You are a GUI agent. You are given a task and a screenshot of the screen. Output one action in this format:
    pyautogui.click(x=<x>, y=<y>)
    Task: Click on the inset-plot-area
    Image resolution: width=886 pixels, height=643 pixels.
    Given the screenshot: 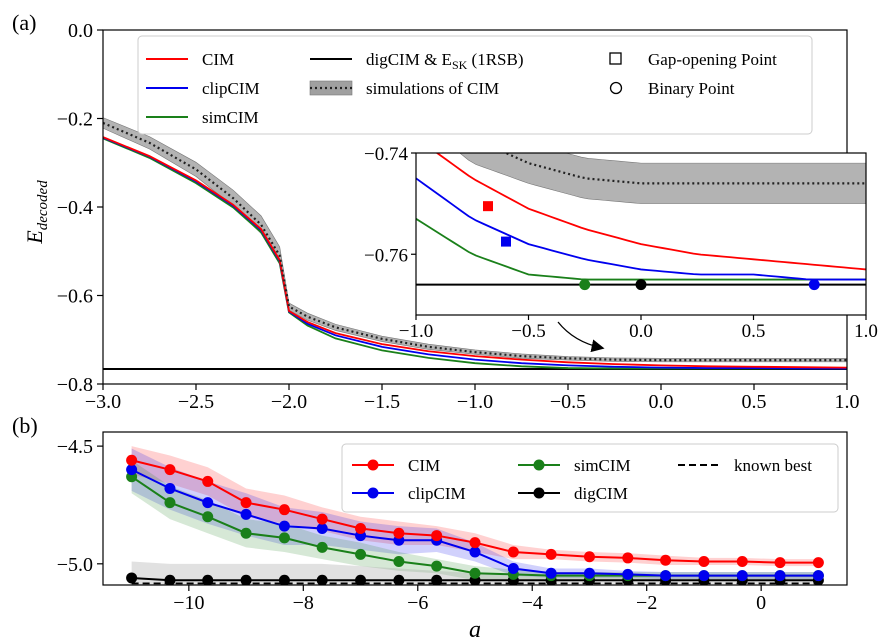 What is the action you would take?
    pyautogui.click(x=641, y=219)
    